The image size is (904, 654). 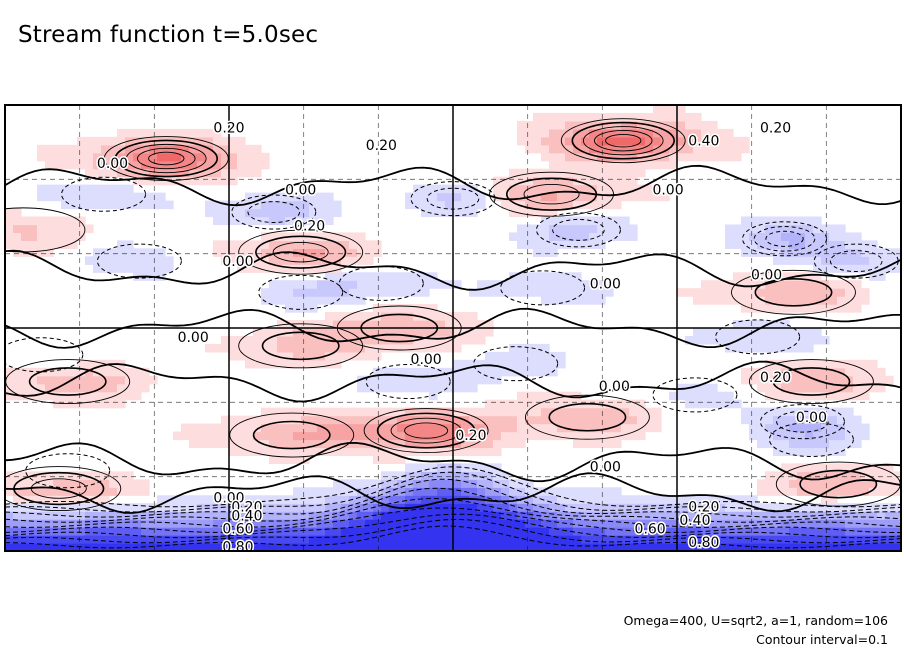 I want to click on contour-label: 0.20, so click(x=381, y=146).